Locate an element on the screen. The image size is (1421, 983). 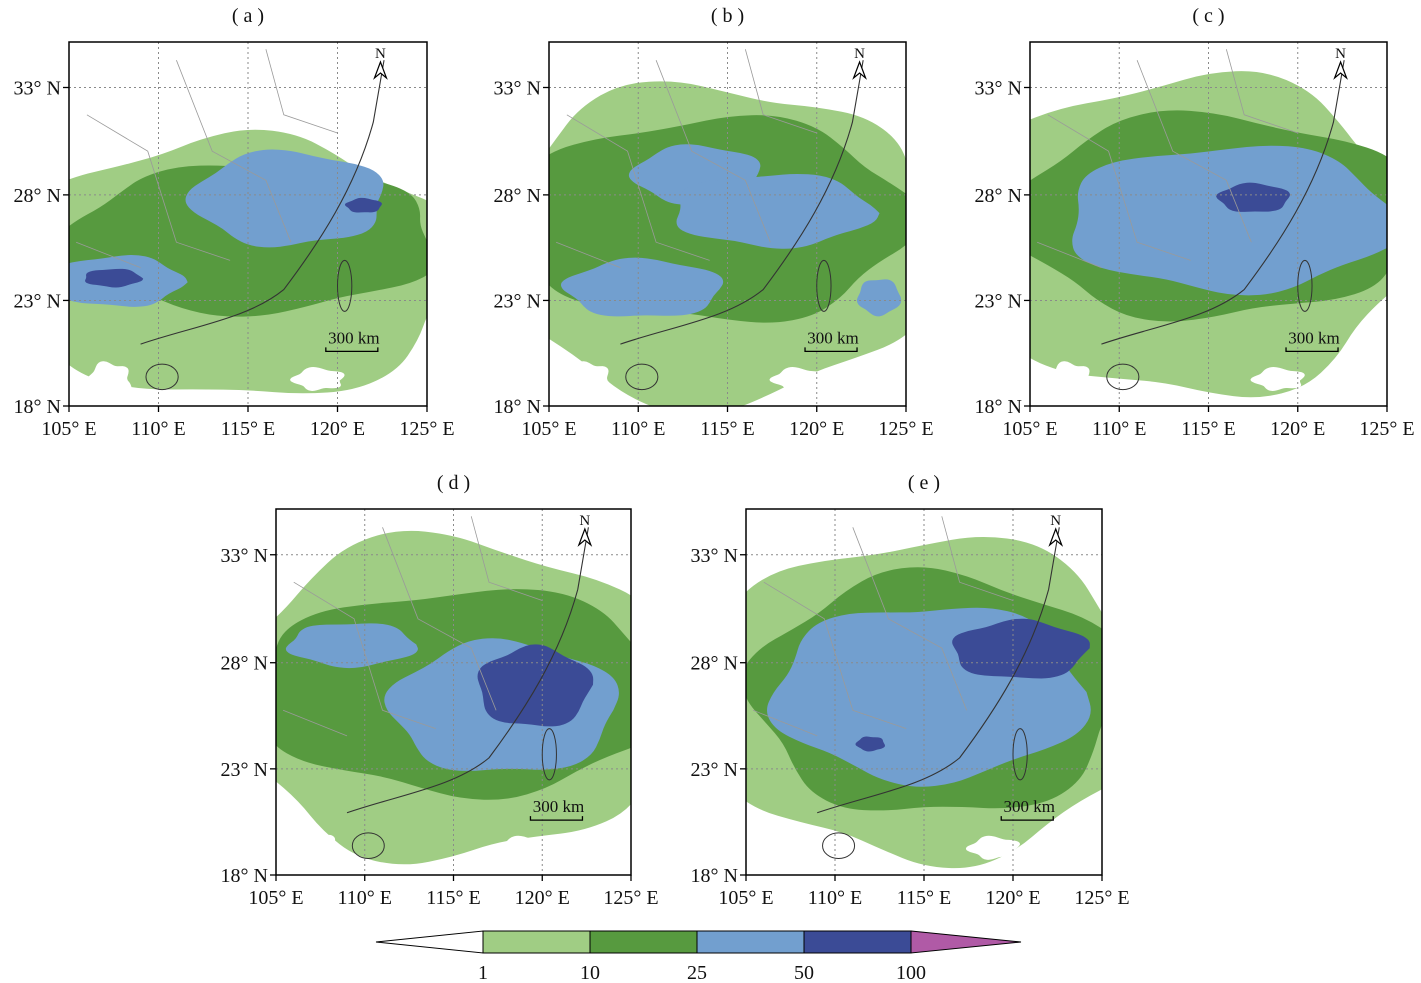
colorbar-tick: 100 is located at coordinates (911, 972).